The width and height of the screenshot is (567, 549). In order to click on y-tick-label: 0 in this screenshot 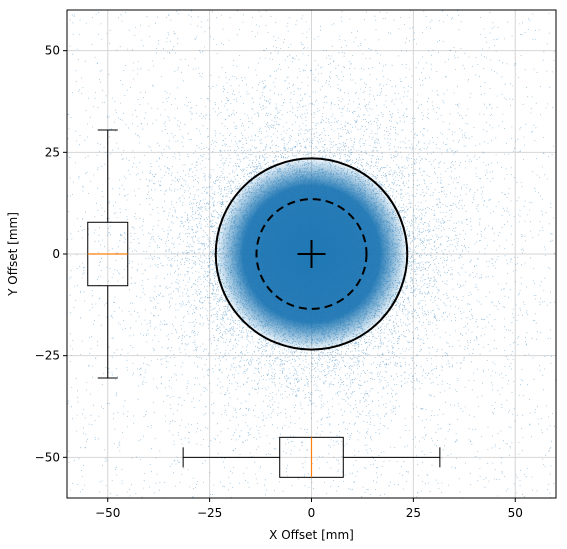, I will do `click(56, 254)`.